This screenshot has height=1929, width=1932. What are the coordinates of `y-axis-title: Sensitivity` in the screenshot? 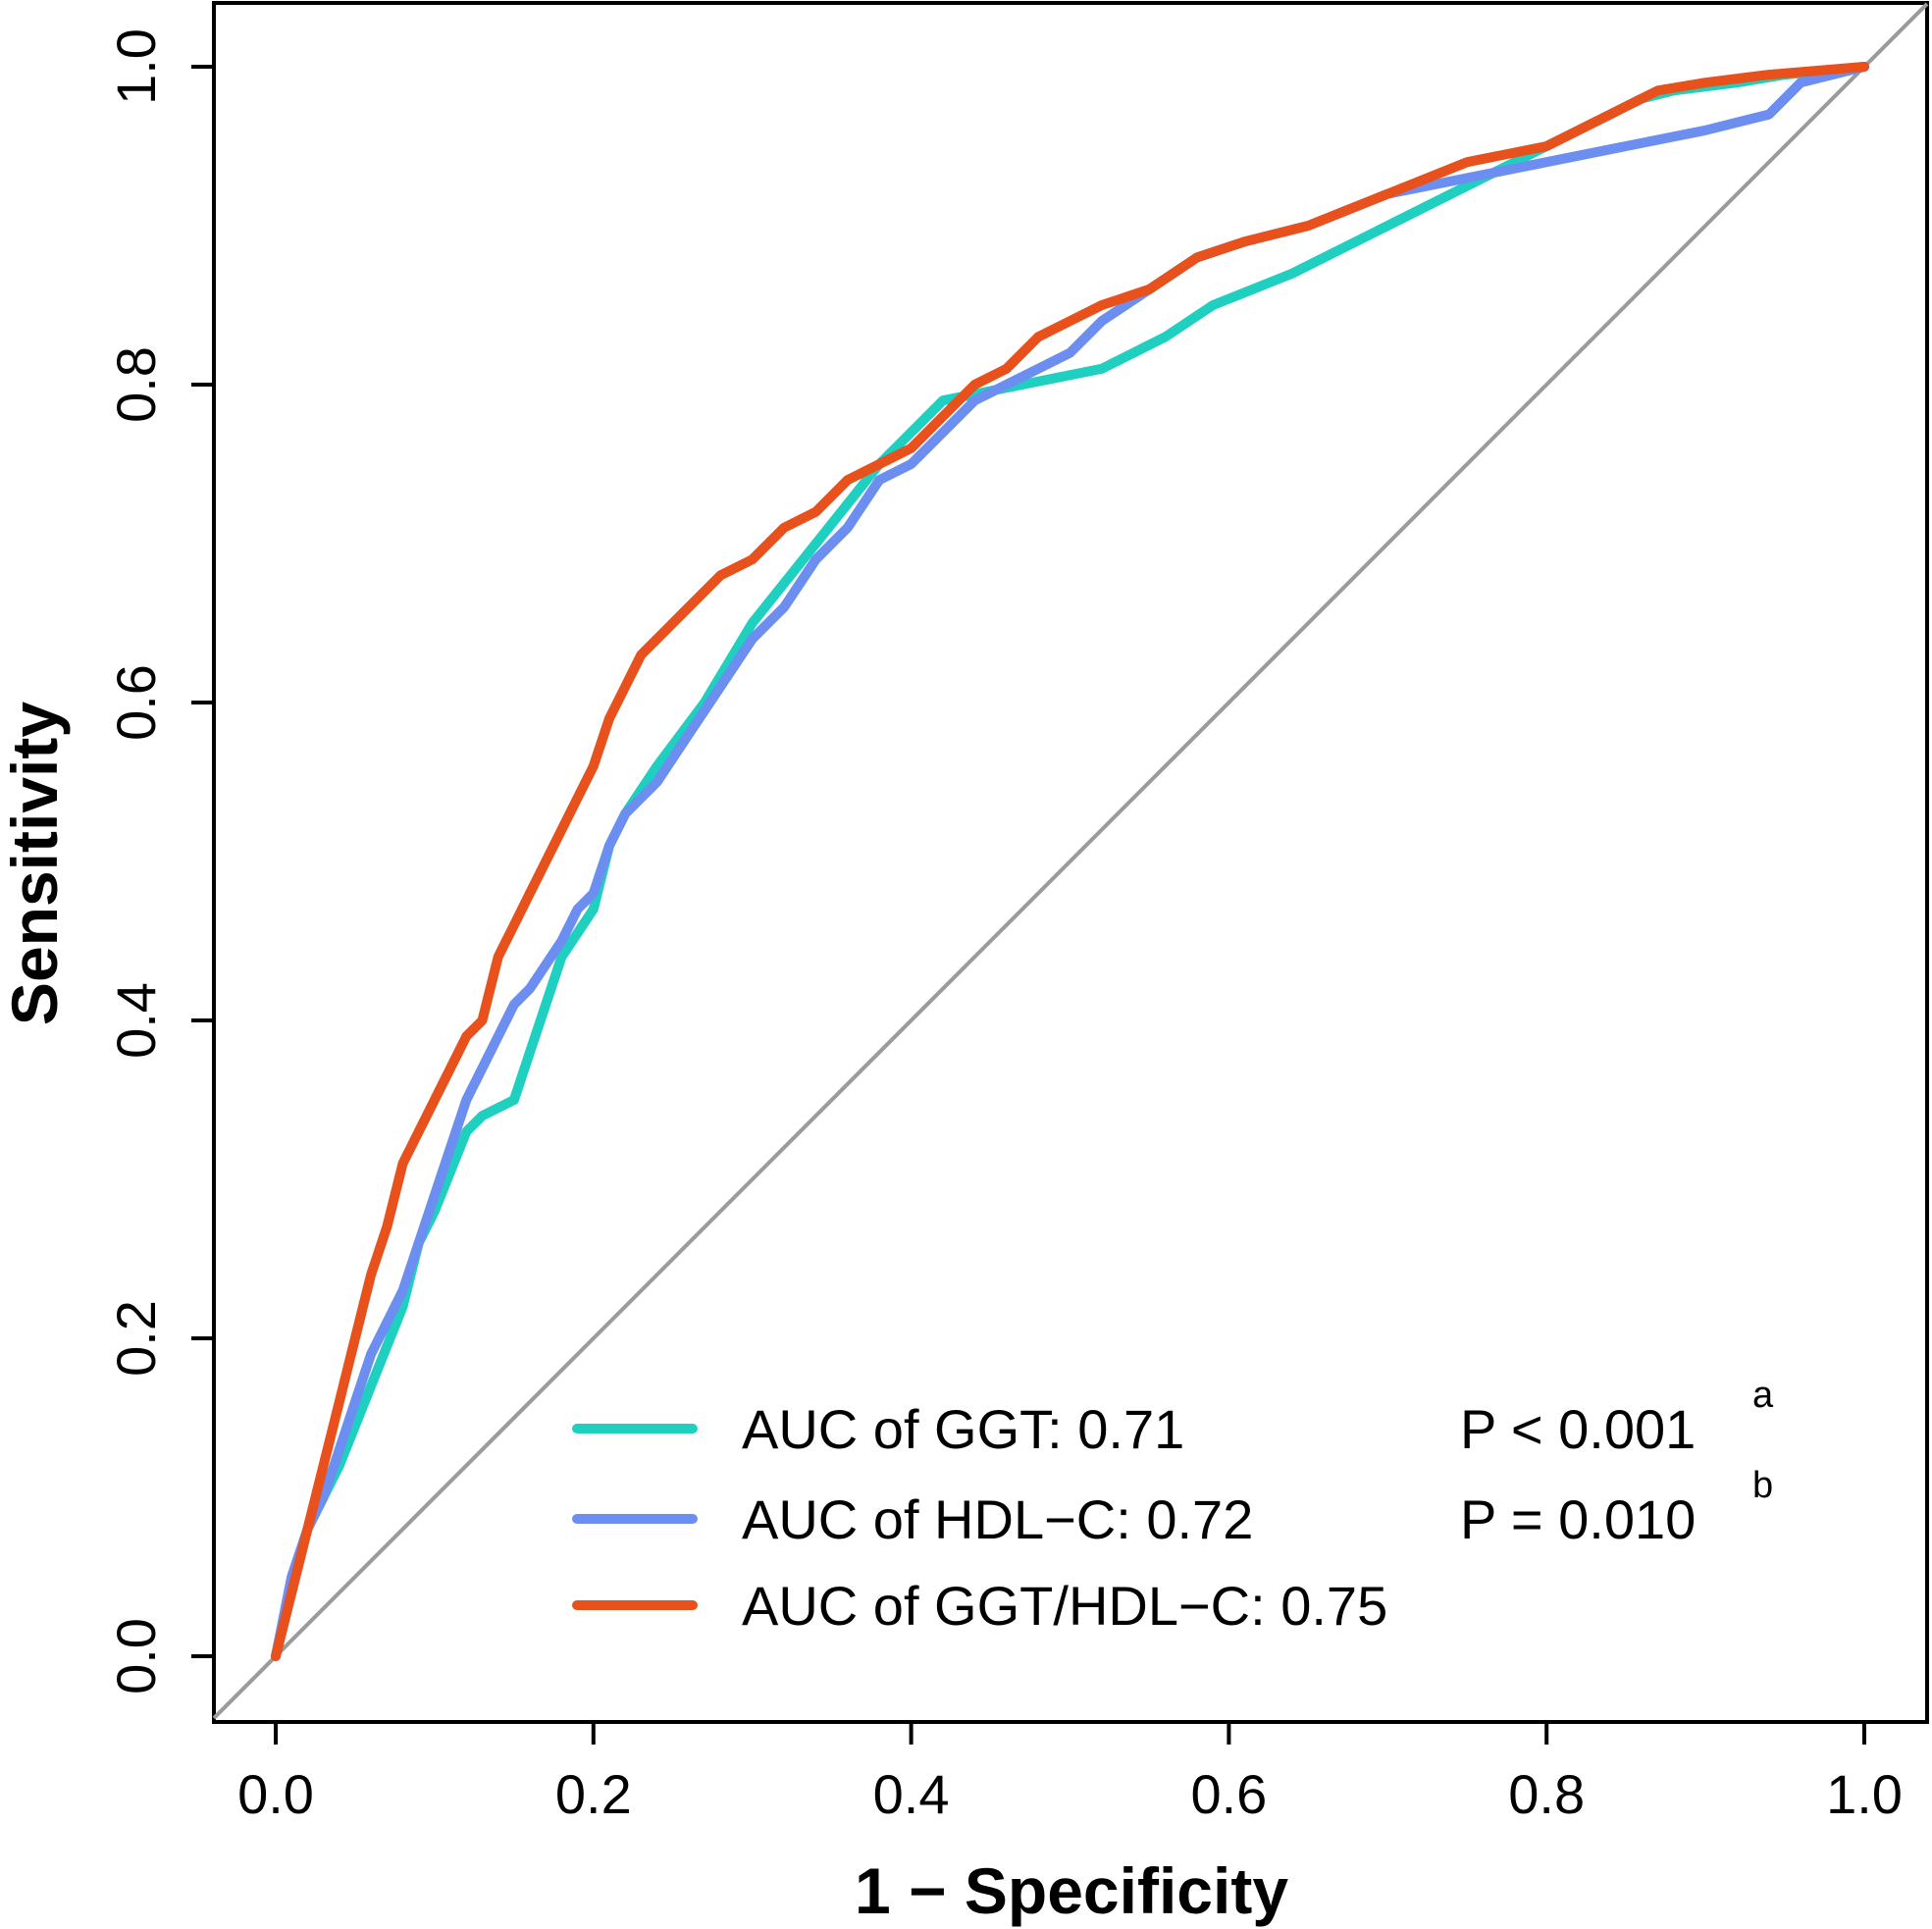 It's located at (36, 863).